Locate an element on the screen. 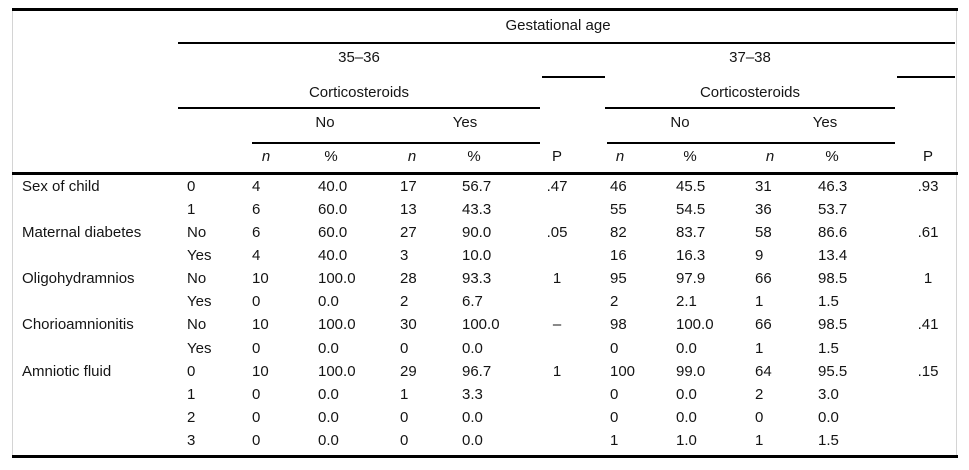 This screenshot has height=470, width=969. data-cell: 56.7 is located at coordinates (477, 186).